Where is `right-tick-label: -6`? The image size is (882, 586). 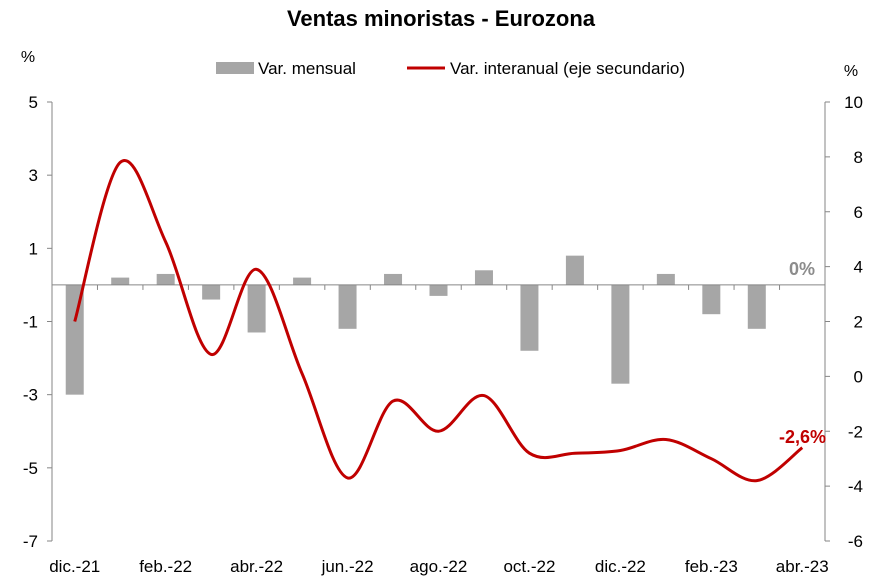
right-tick-label: -6 is located at coordinates (855, 541).